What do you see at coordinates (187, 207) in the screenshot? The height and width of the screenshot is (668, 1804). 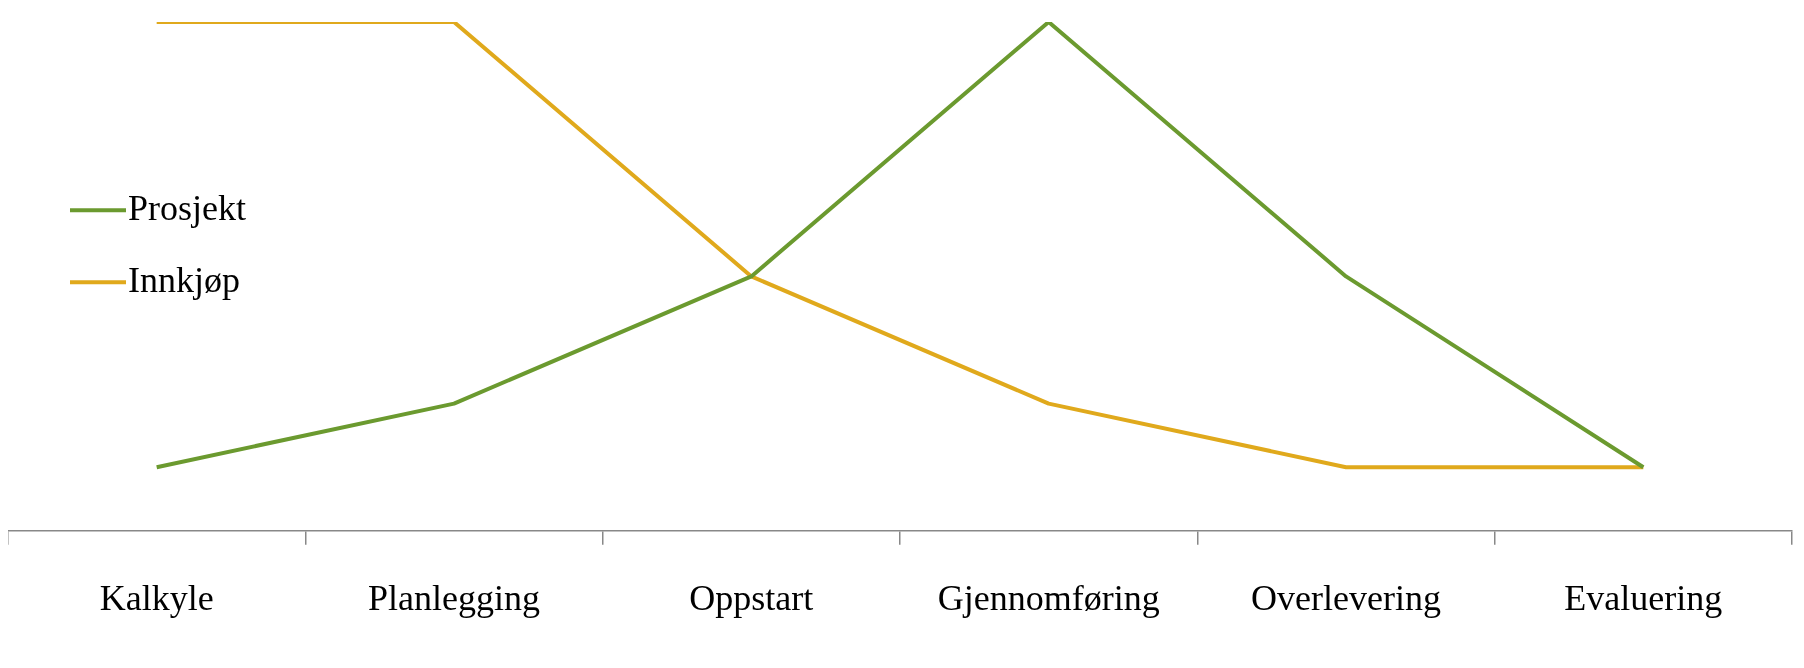 I see `legend-label: Prosjekt` at bounding box center [187, 207].